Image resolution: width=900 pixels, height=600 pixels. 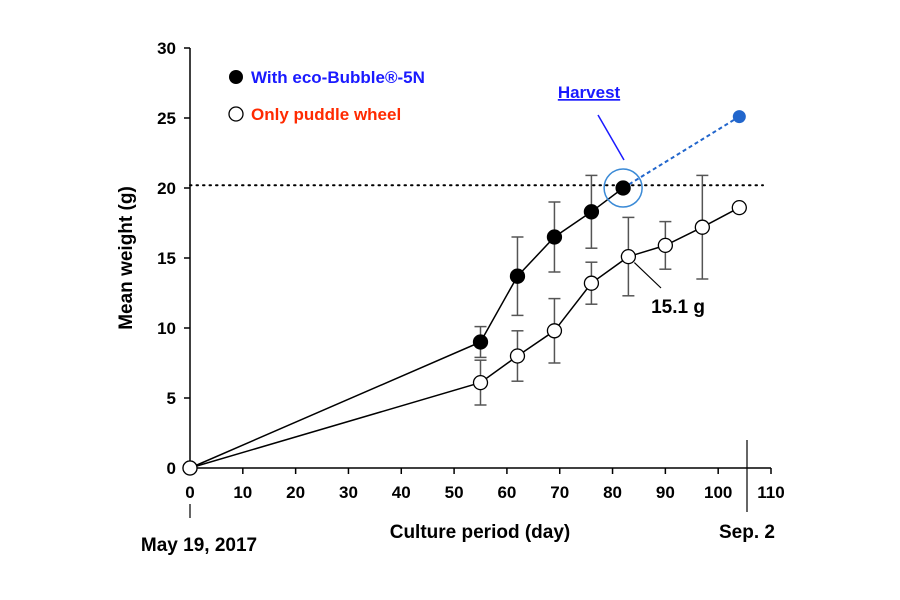 I want to click on legend-label-puddle-wheel: Only puddle wheel, so click(x=326, y=114).